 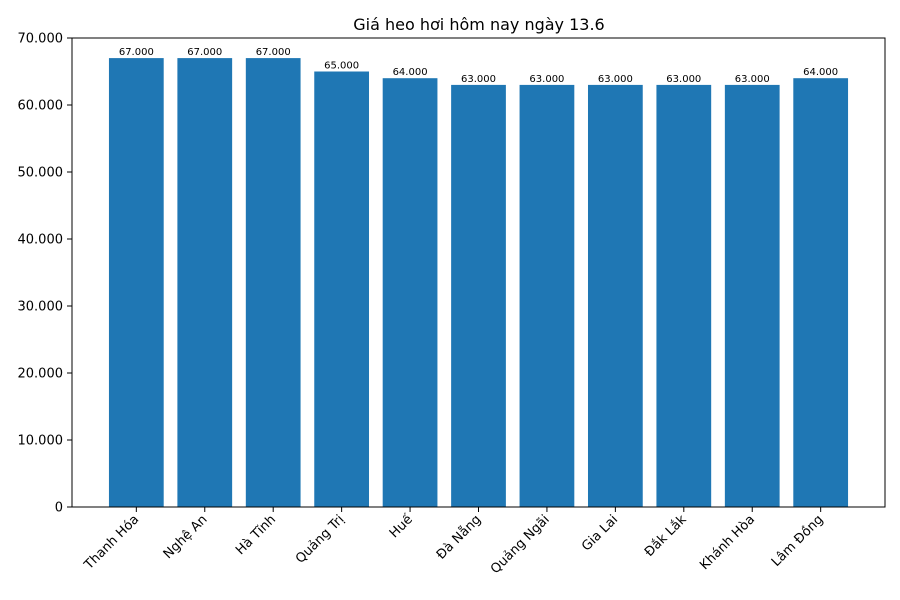 I want to click on bar-value-label-5: 63.000, so click(x=478, y=79).